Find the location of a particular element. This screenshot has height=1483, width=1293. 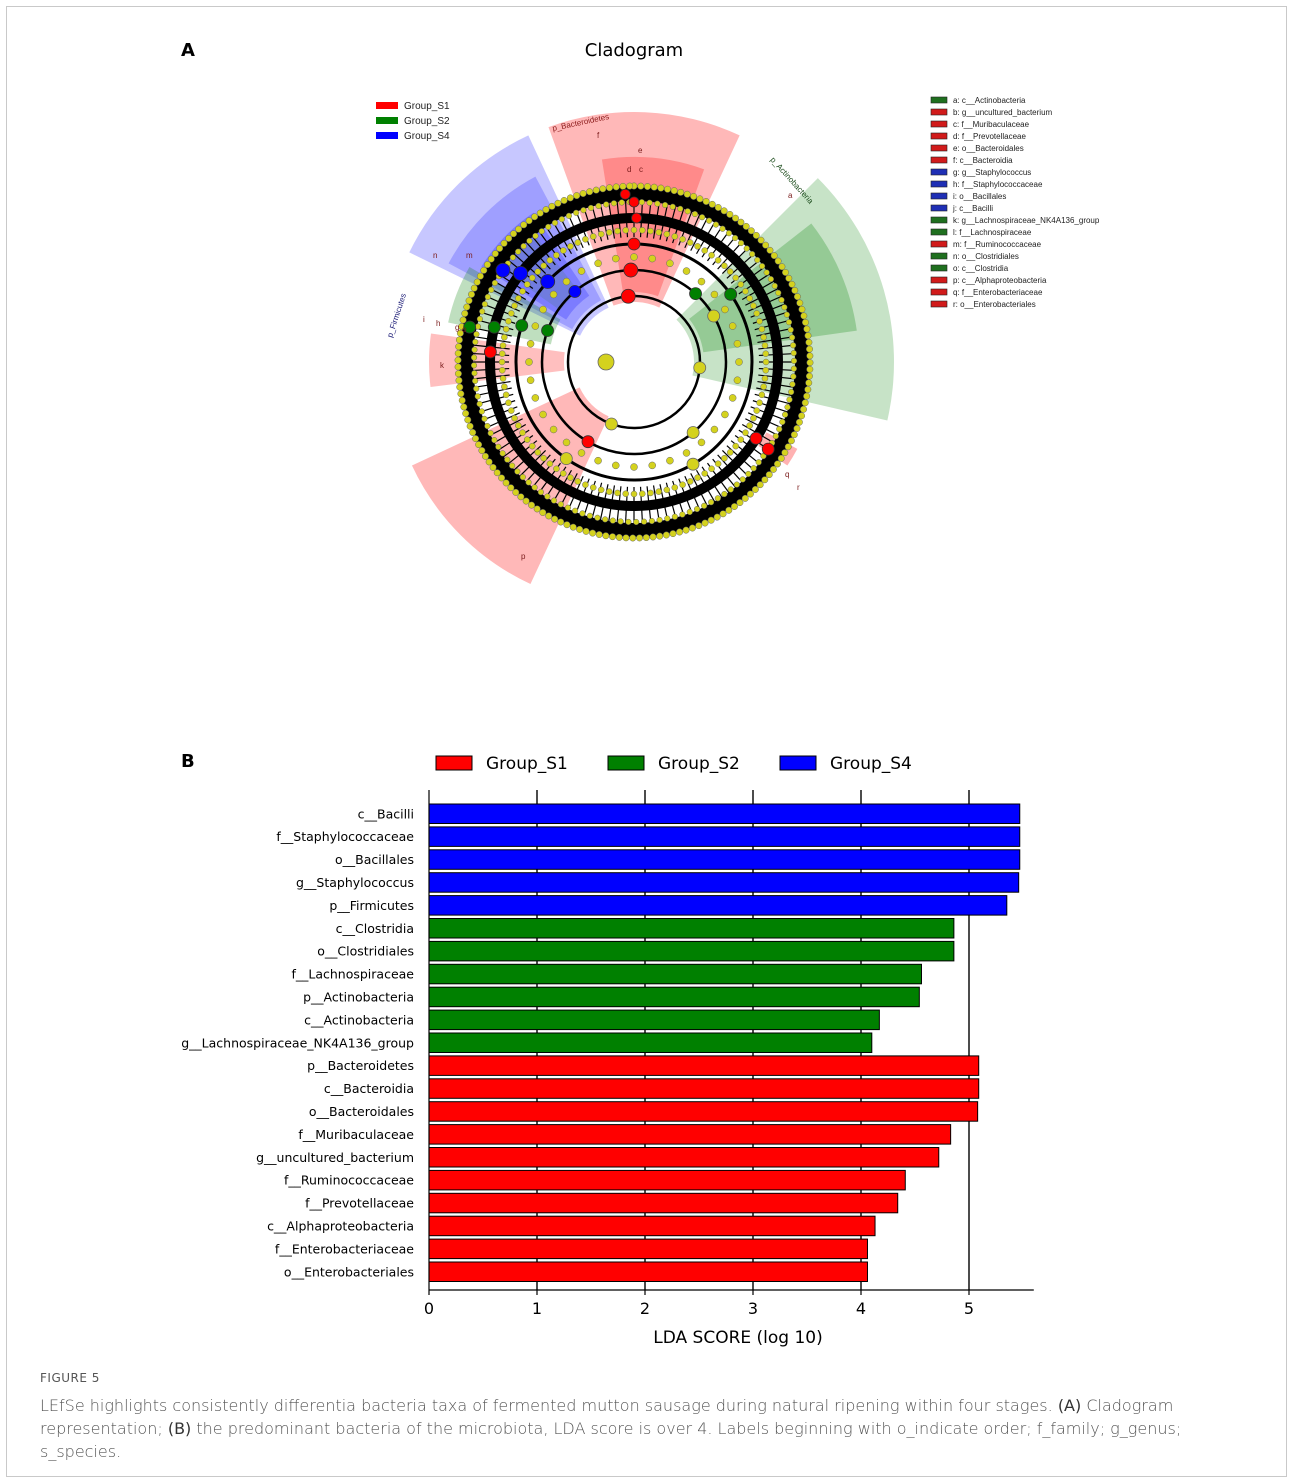

bar-label: c__Alphaproteobacteria is located at coordinates (340, 1225).